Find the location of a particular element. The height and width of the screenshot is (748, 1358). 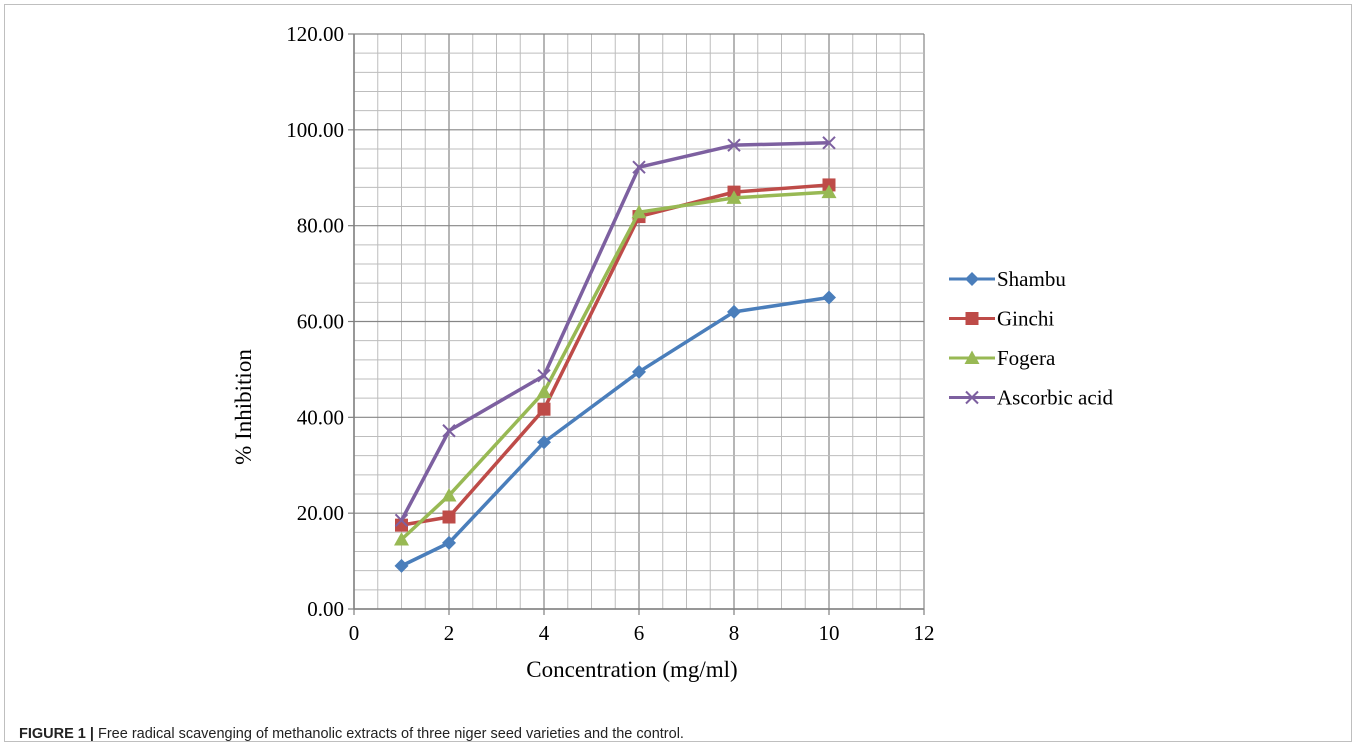

y-axis-title: % Inhibition is located at coordinates (243, 407).